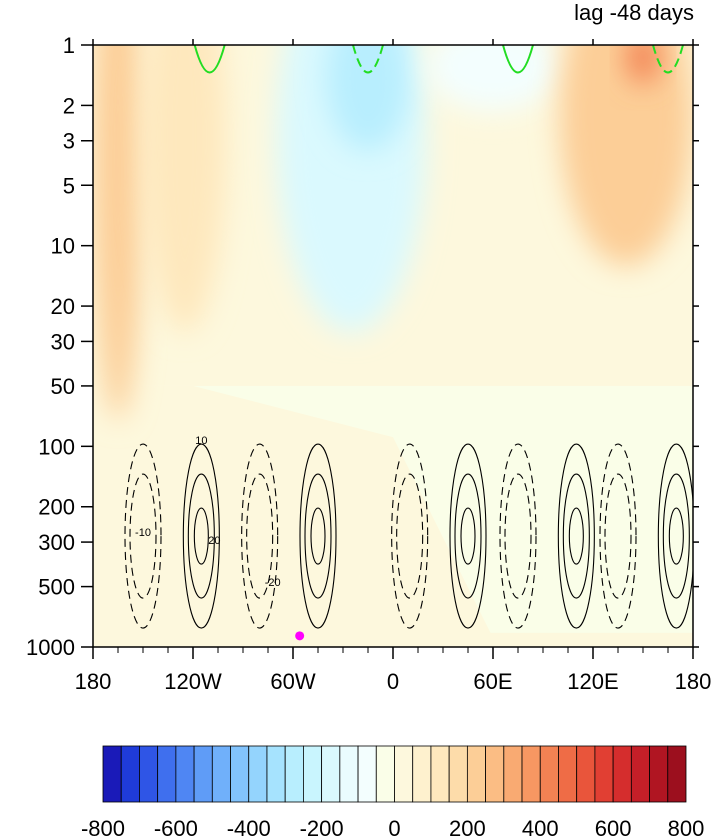 The image size is (714, 838). Describe the element at coordinates (176, 827) in the screenshot. I see `colorbar-tick-label: -600` at that location.